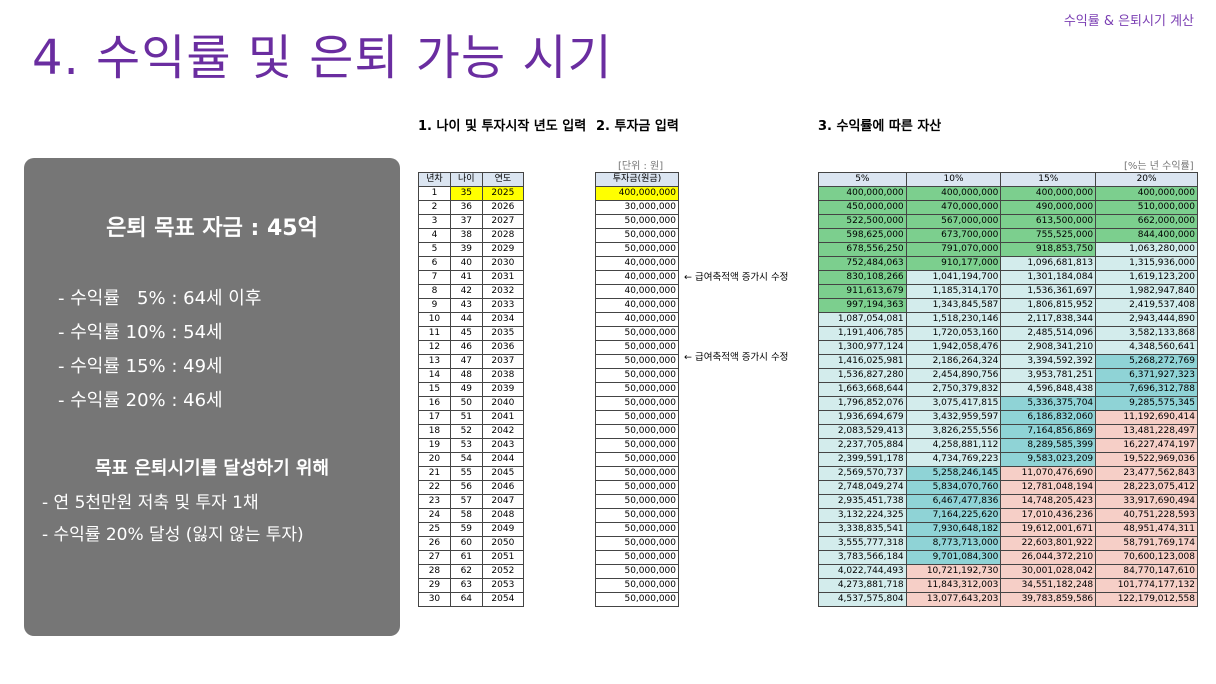 The height and width of the screenshot is (684, 1216). Describe the element at coordinates (1048, 473) in the screenshot. I see `asset-15pct-cell: 11,070,476,690` at that location.